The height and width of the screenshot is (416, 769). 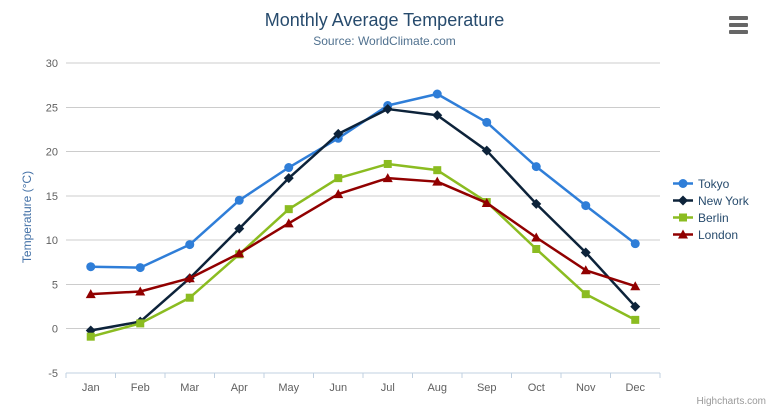 What do you see at coordinates (388, 388) in the screenshot?
I see `xaxis-tick-label: Jul` at bounding box center [388, 388].